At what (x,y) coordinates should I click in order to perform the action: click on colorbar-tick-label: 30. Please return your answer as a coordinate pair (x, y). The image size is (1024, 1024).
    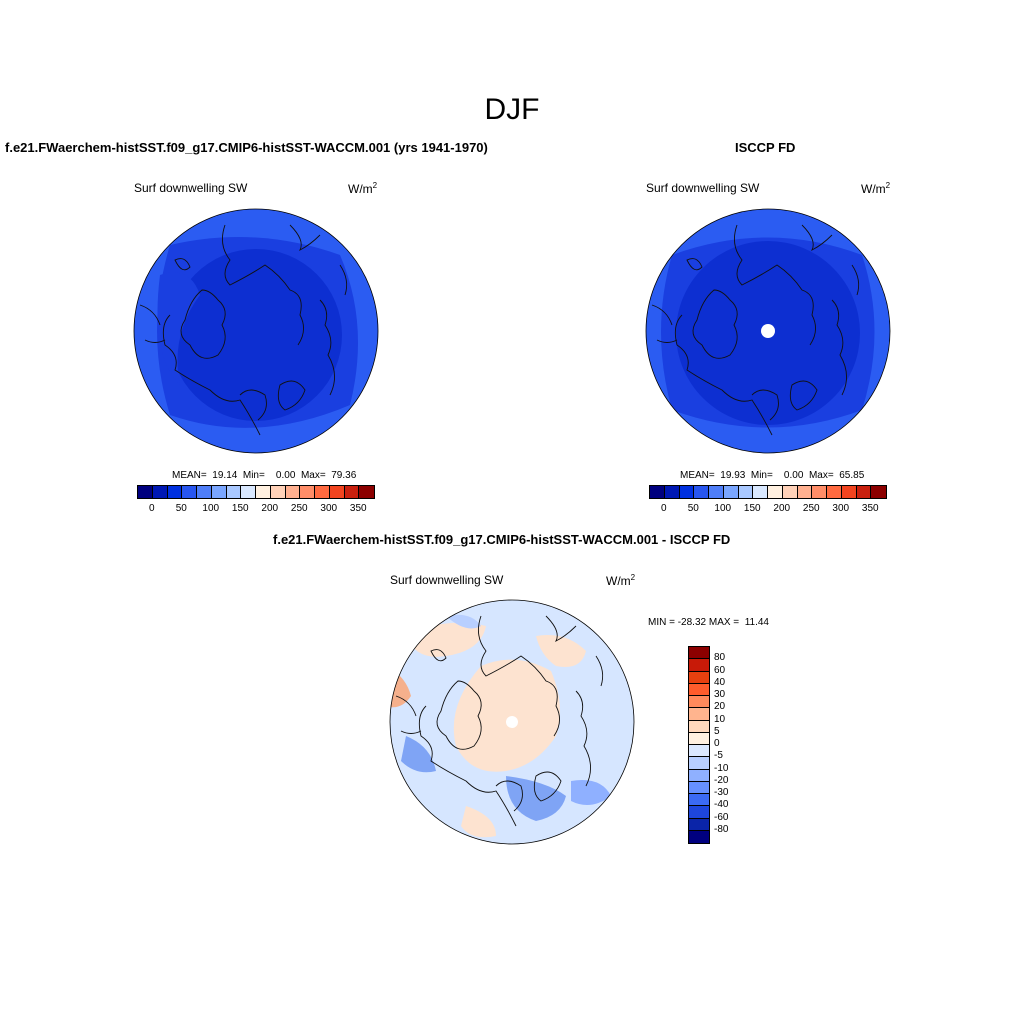
    Looking at the image, I should click on (720, 694).